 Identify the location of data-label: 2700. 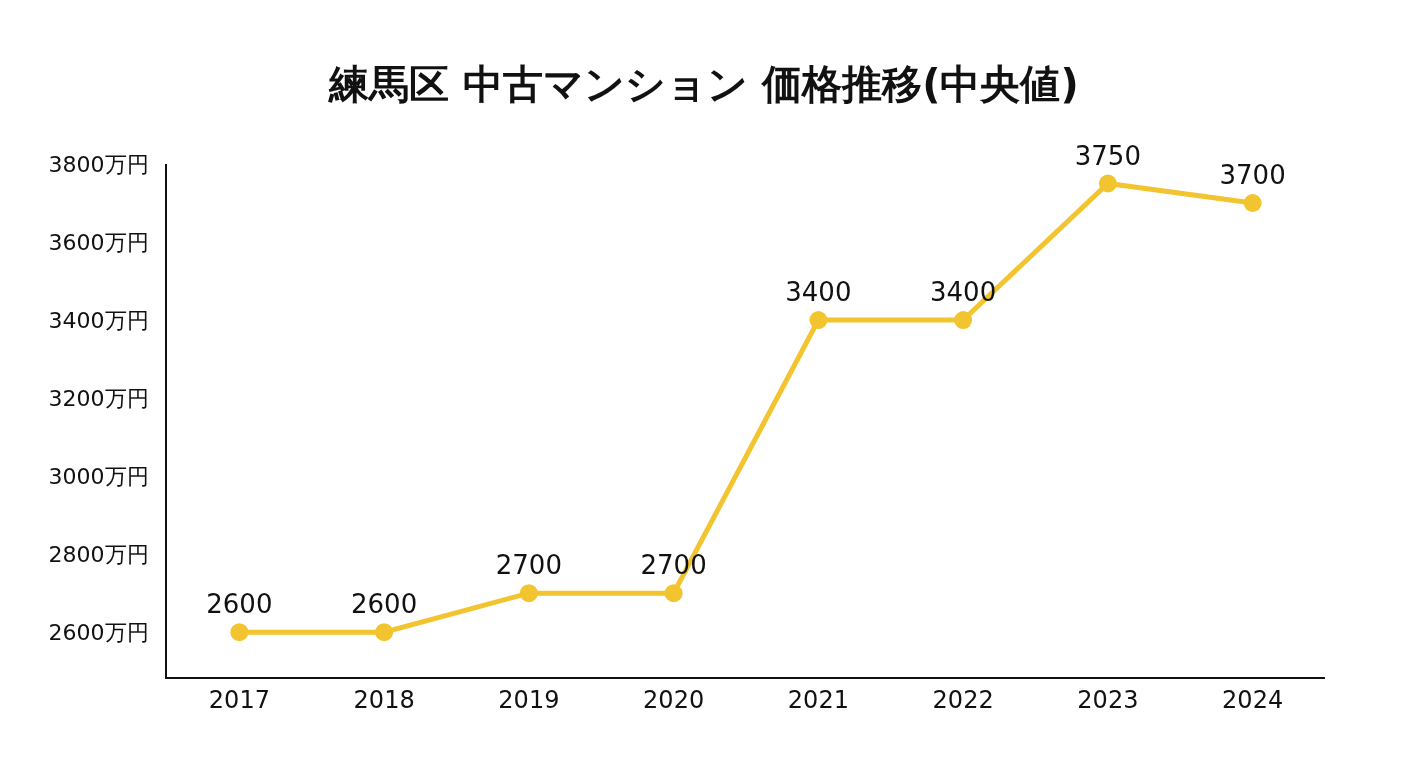
(528, 565).